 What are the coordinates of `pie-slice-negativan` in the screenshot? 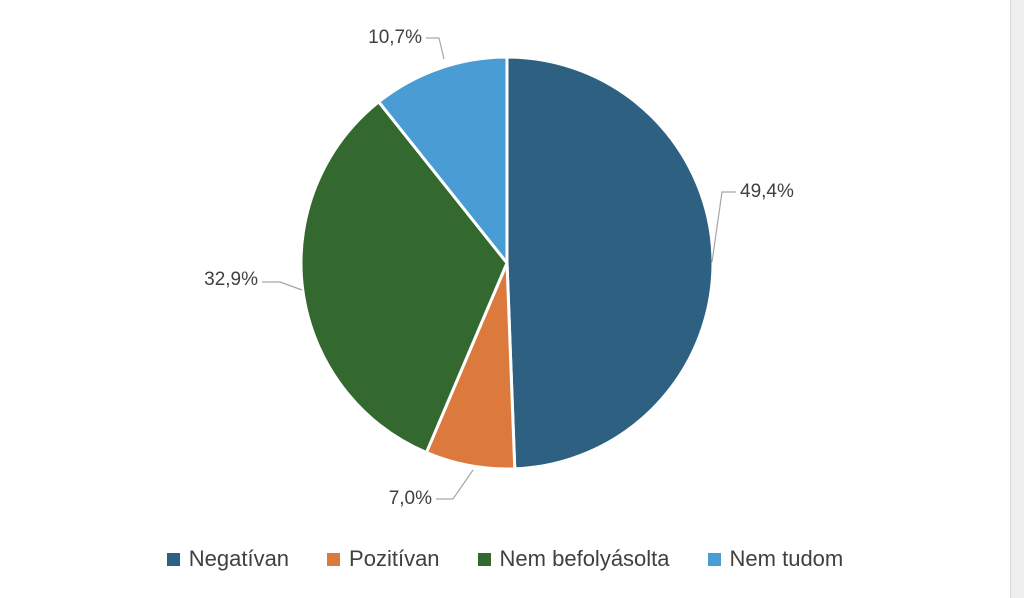 It's located at (610, 263).